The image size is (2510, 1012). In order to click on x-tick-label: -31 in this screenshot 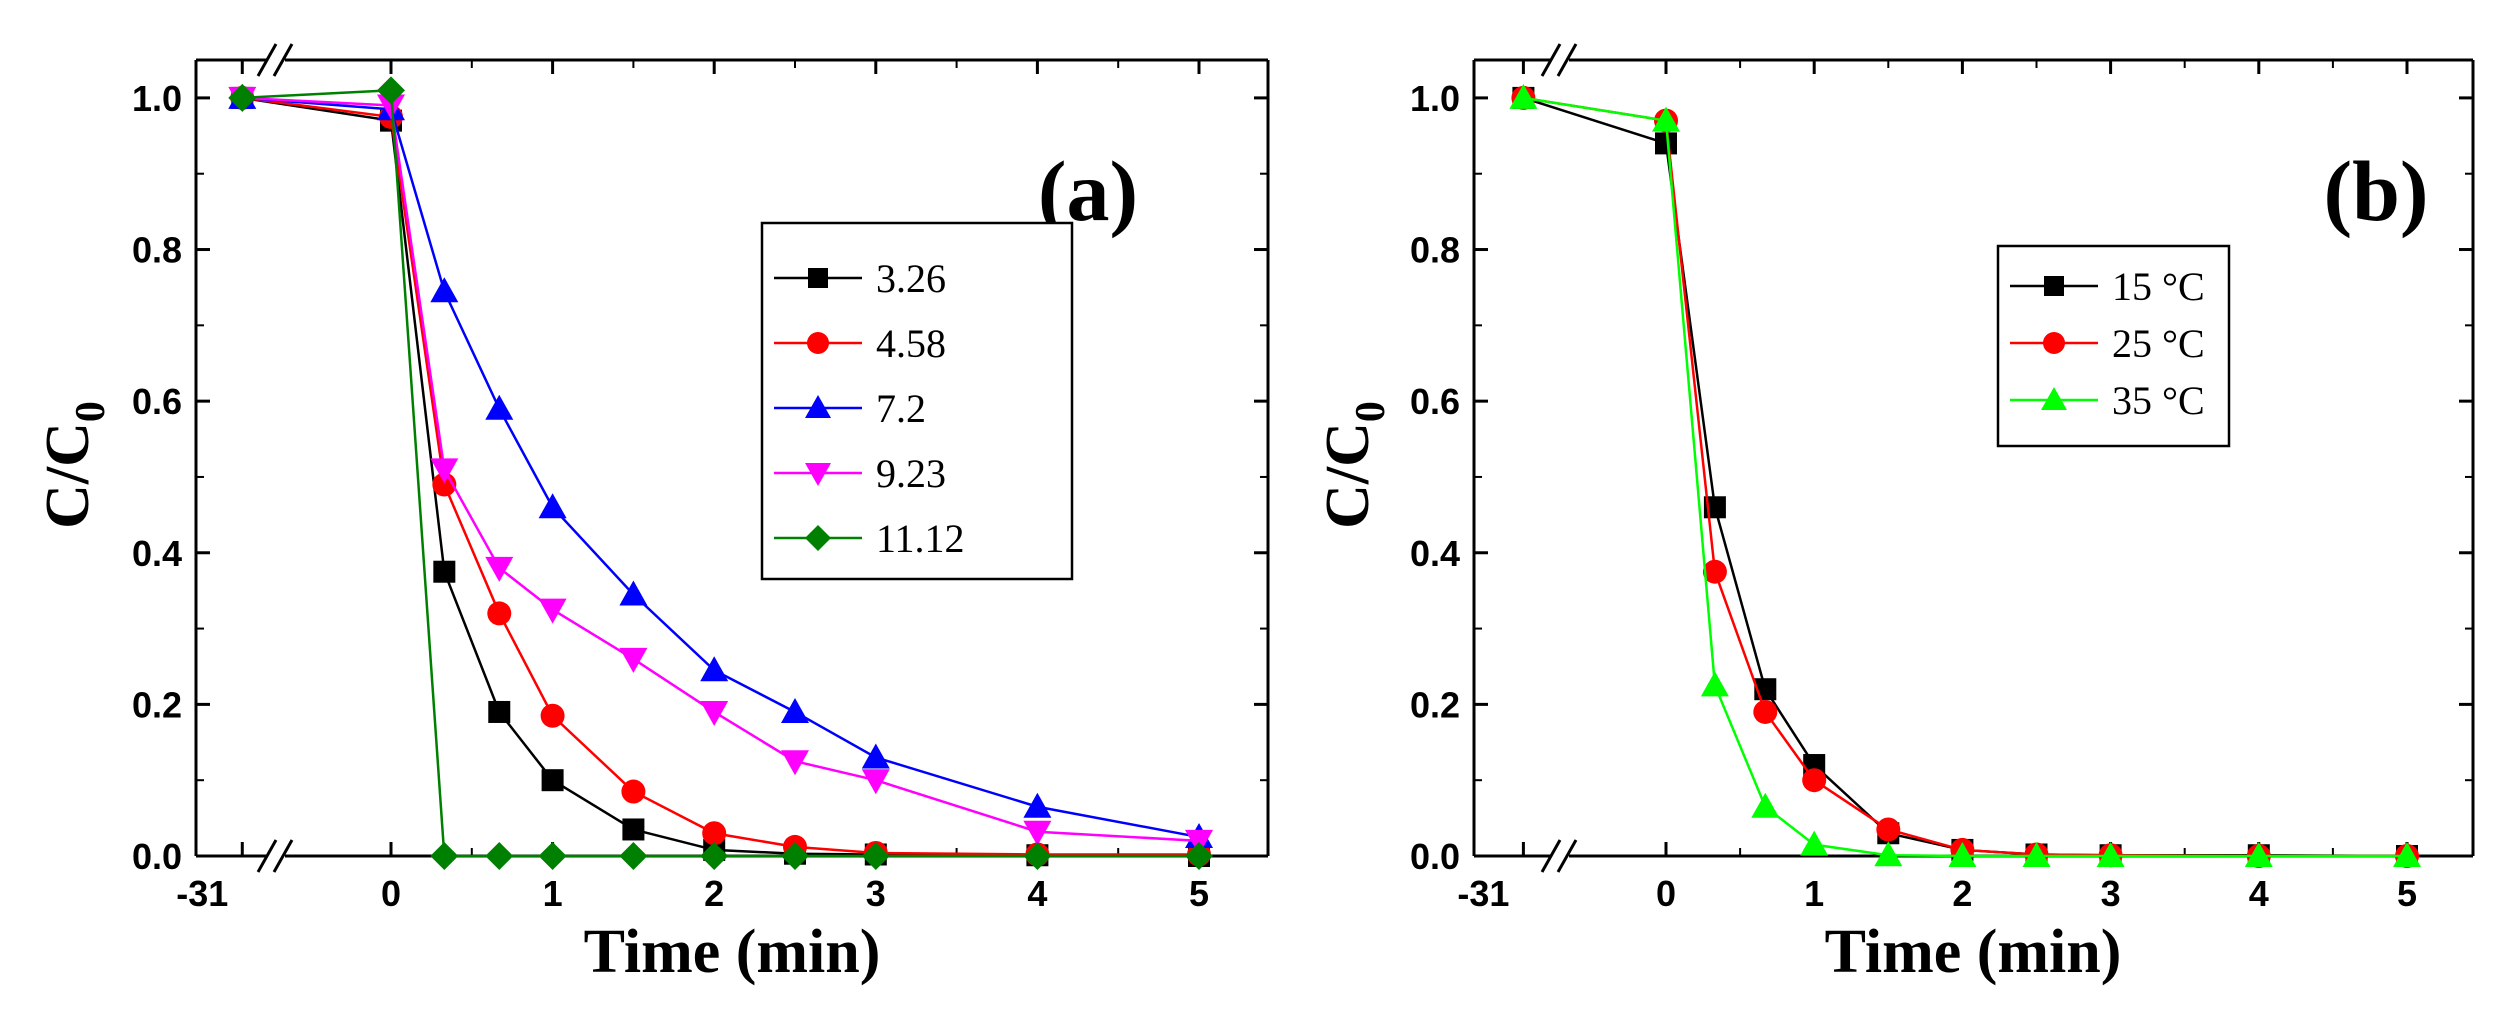, I will do `click(202, 893)`.